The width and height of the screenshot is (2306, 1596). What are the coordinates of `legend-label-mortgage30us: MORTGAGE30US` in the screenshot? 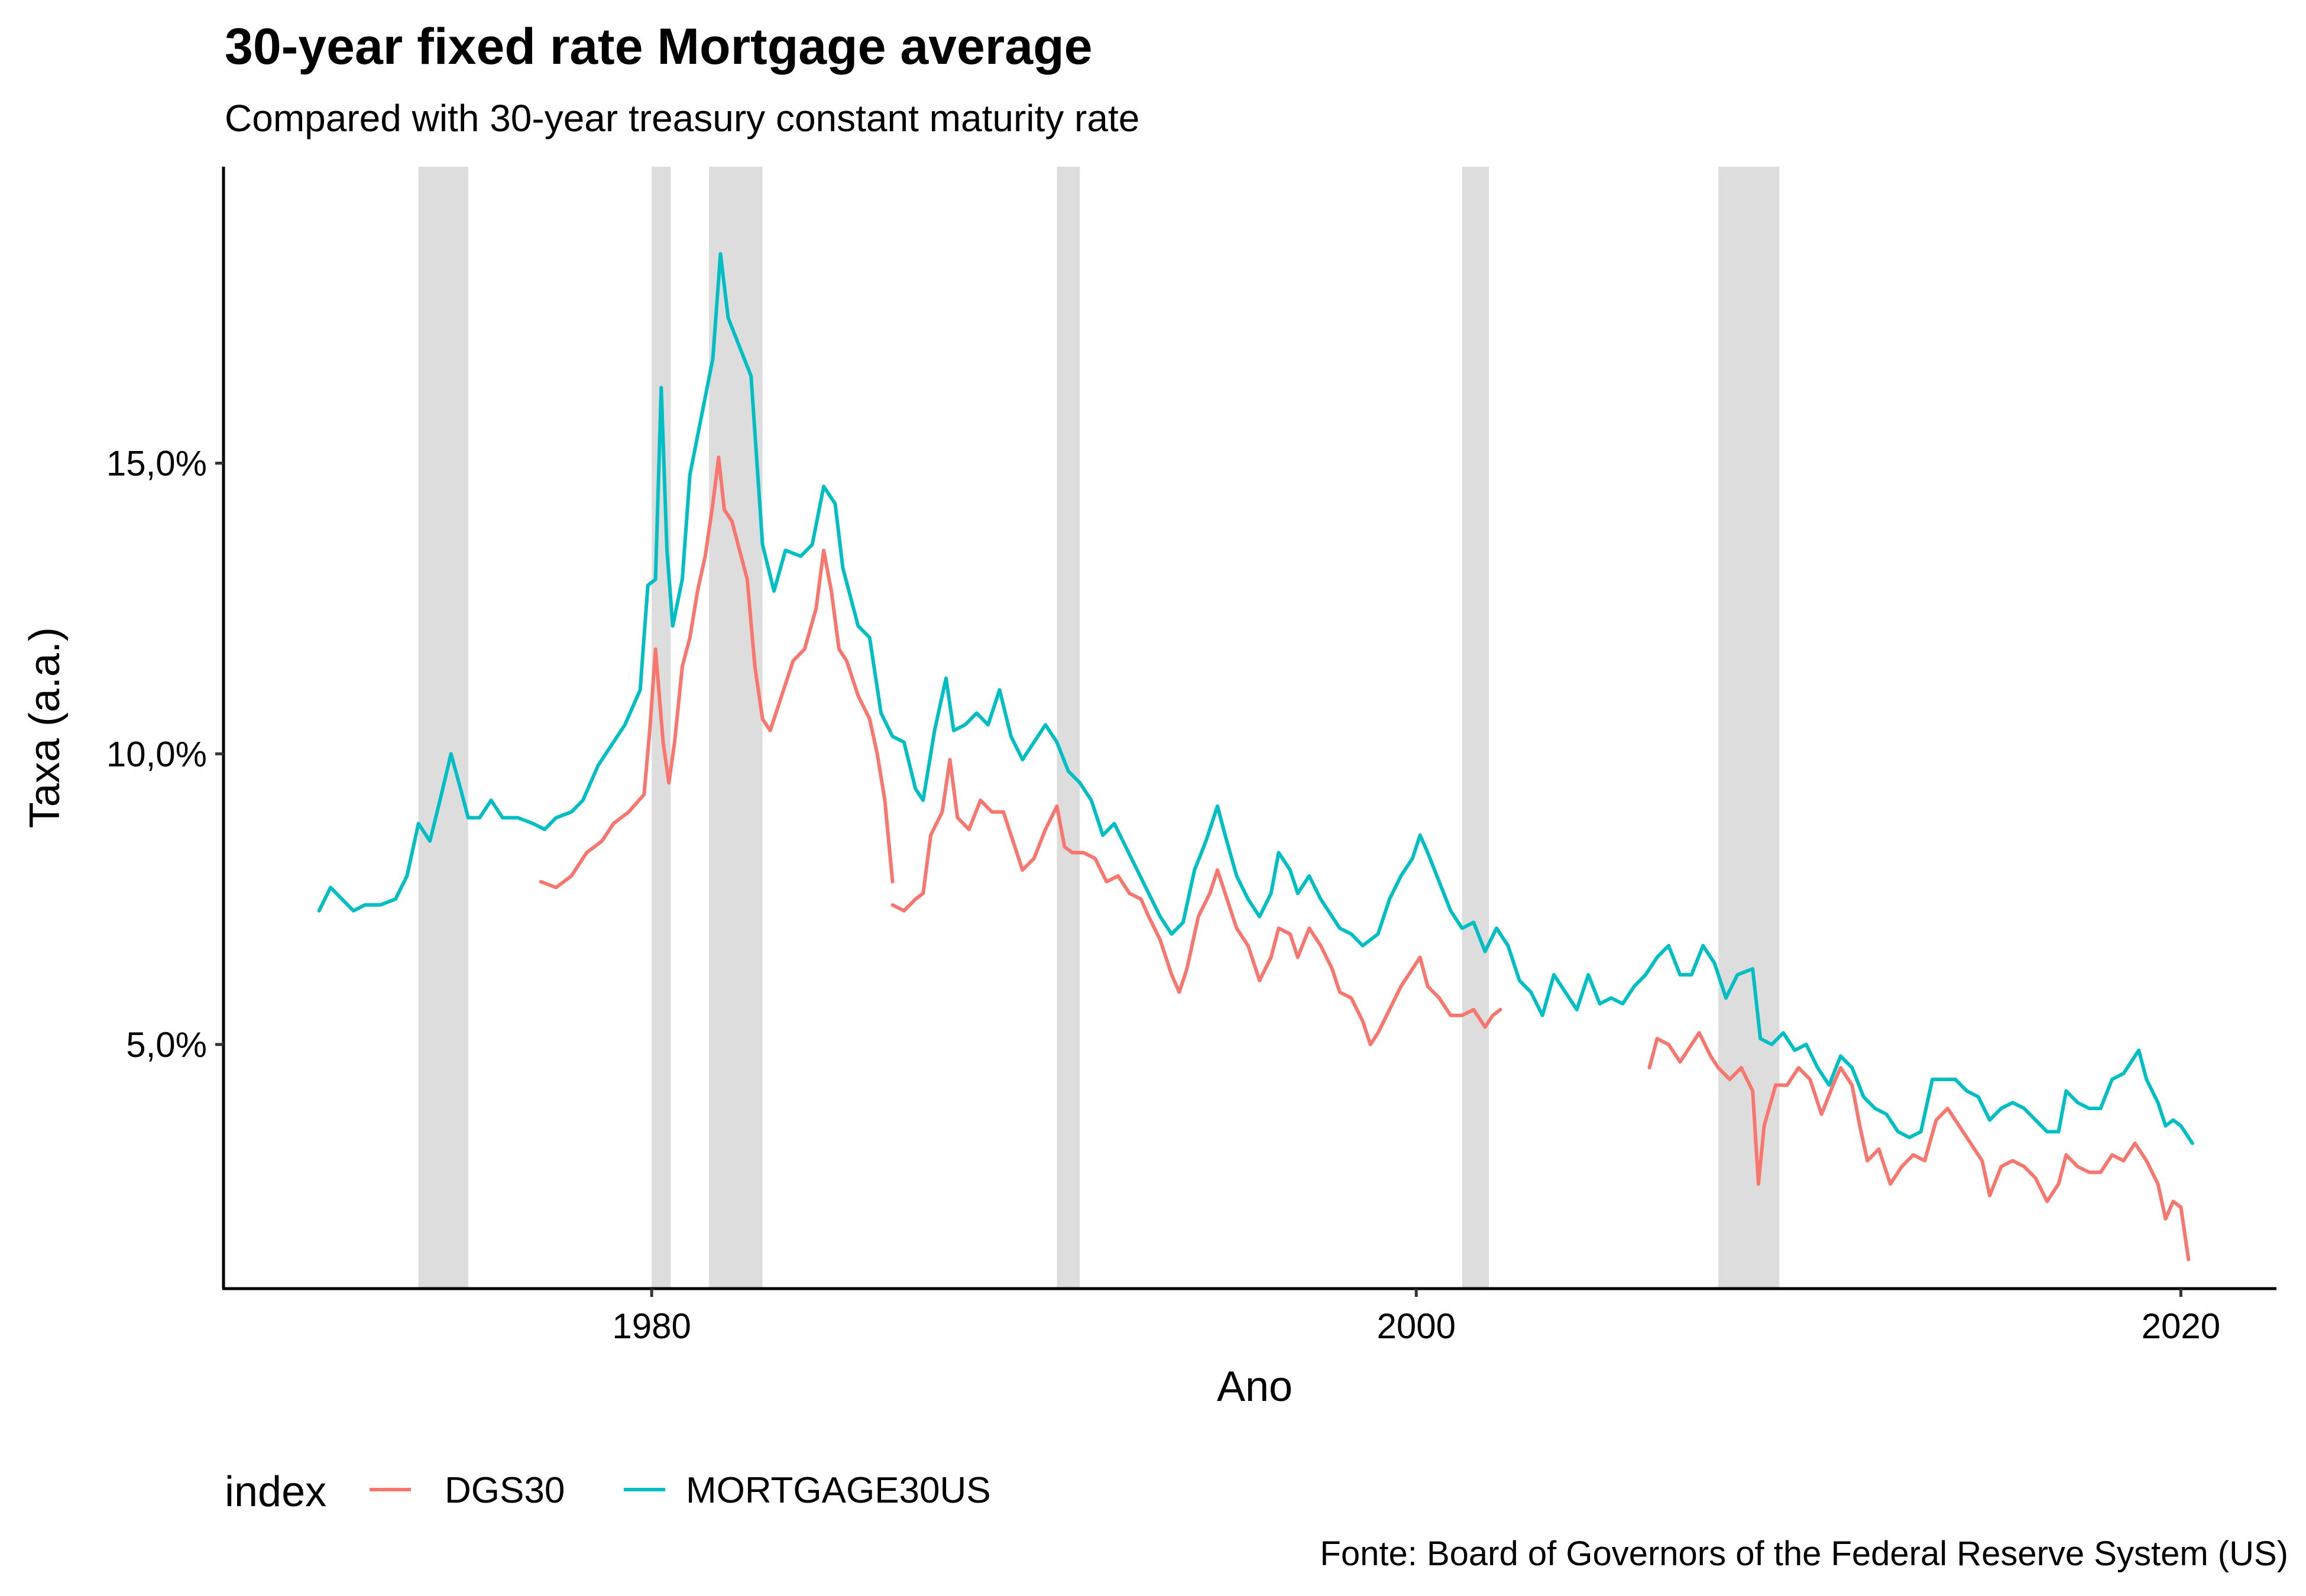 It's located at (838, 1491).